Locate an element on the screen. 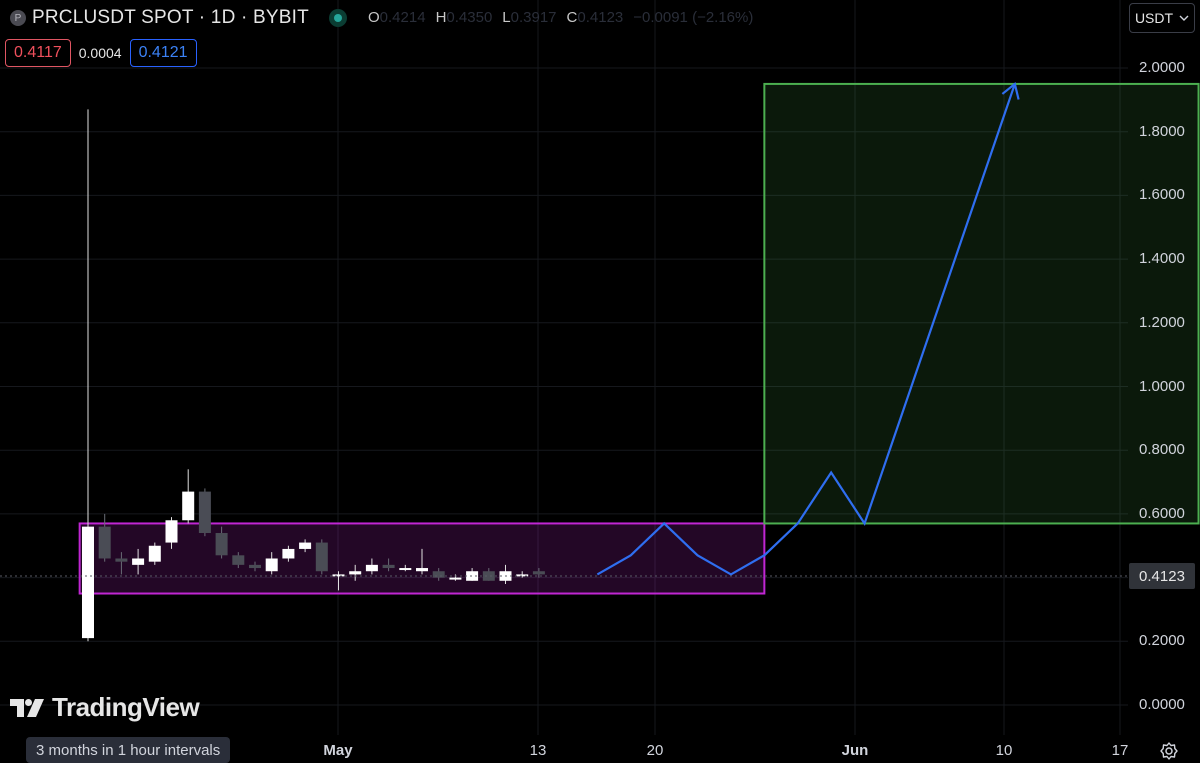  currency-select: USDT is located at coordinates (1162, 18).